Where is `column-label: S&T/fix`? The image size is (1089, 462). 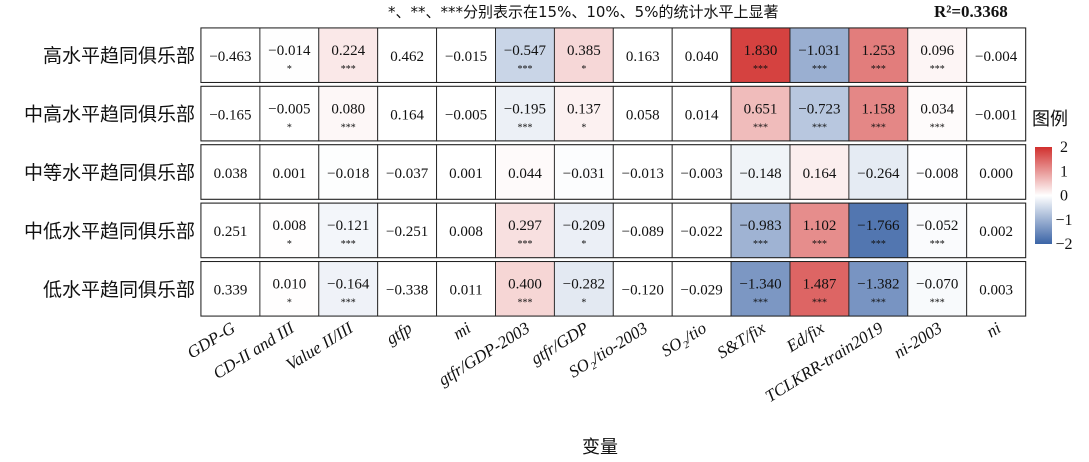
column-label: S&T/fix is located at coordinates (741, 340).